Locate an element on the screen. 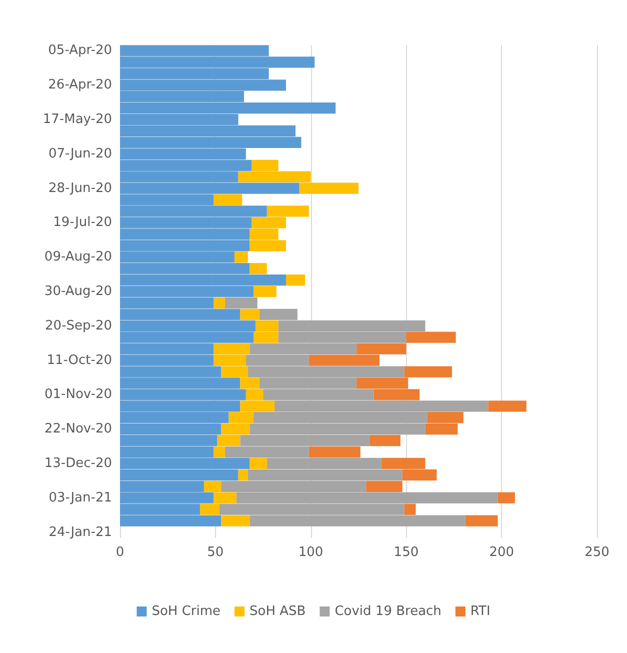  y-tick-label: 20-Sep-20 is located at coordinates (78, 326).